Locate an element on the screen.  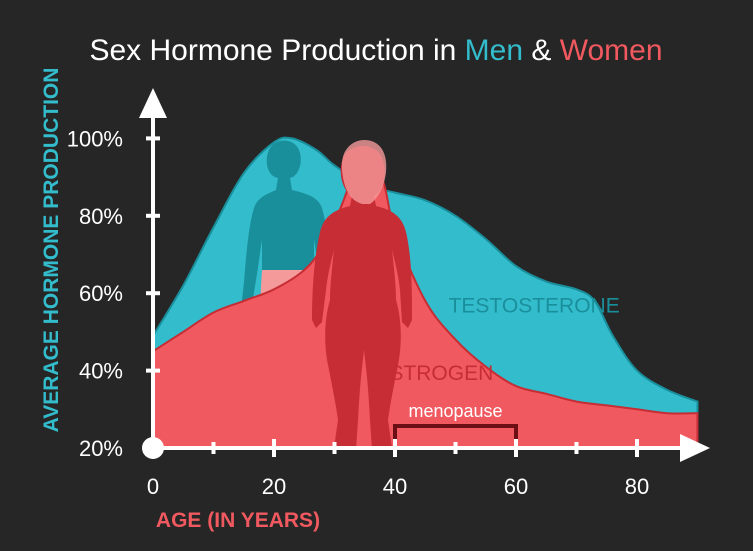
menopause-label: menopause is located at coordinates (455, 411).